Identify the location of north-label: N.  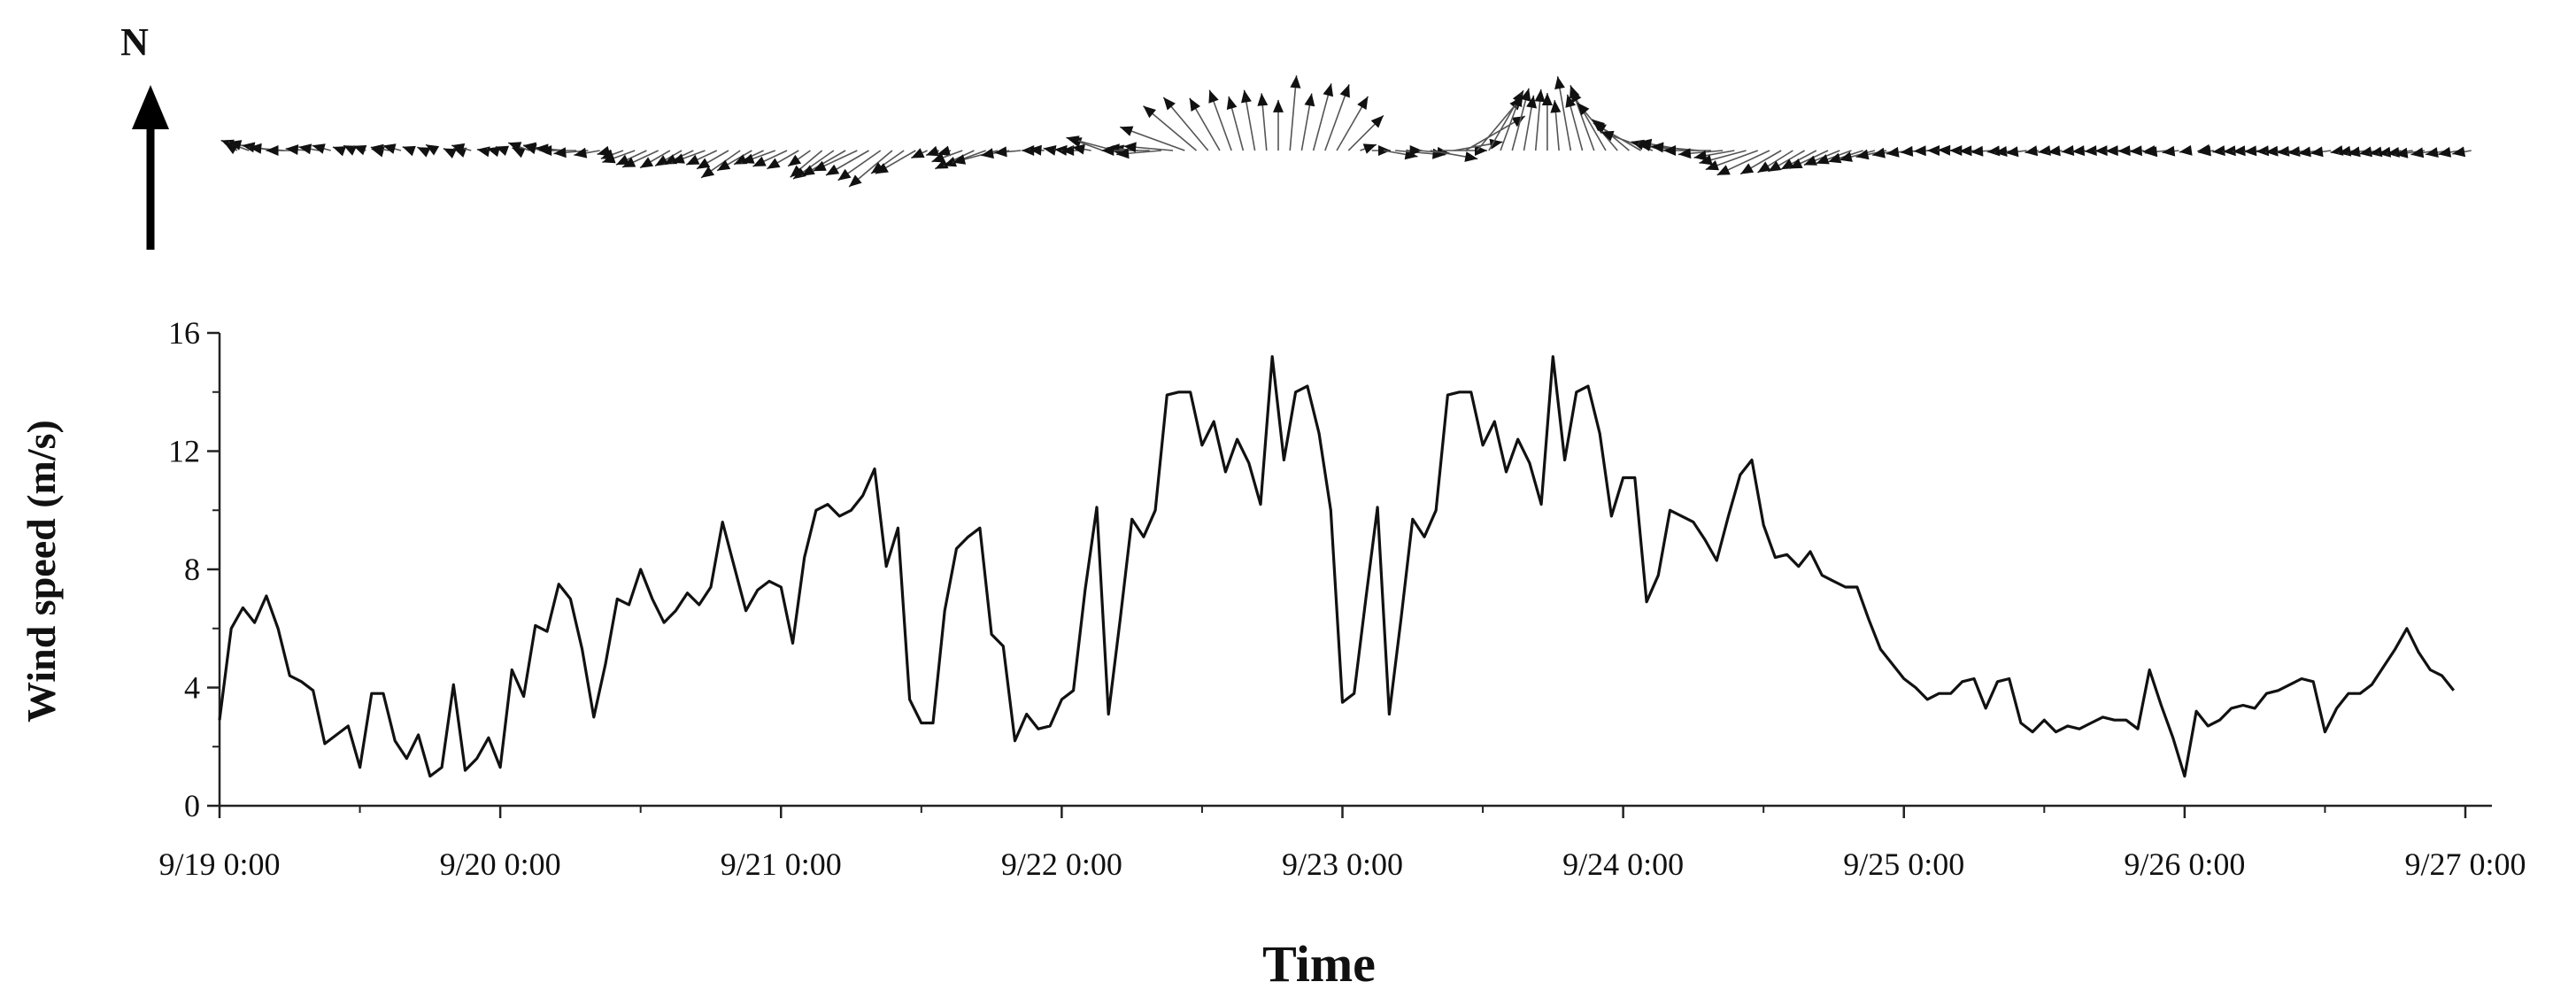
(134, 42).